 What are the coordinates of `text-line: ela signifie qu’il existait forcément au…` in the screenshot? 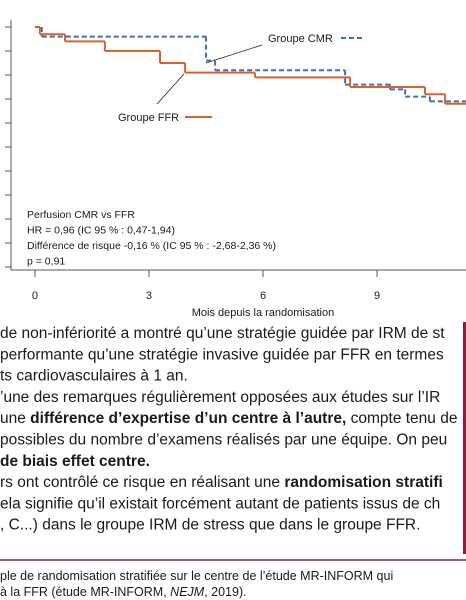 It's located at (220, 503).